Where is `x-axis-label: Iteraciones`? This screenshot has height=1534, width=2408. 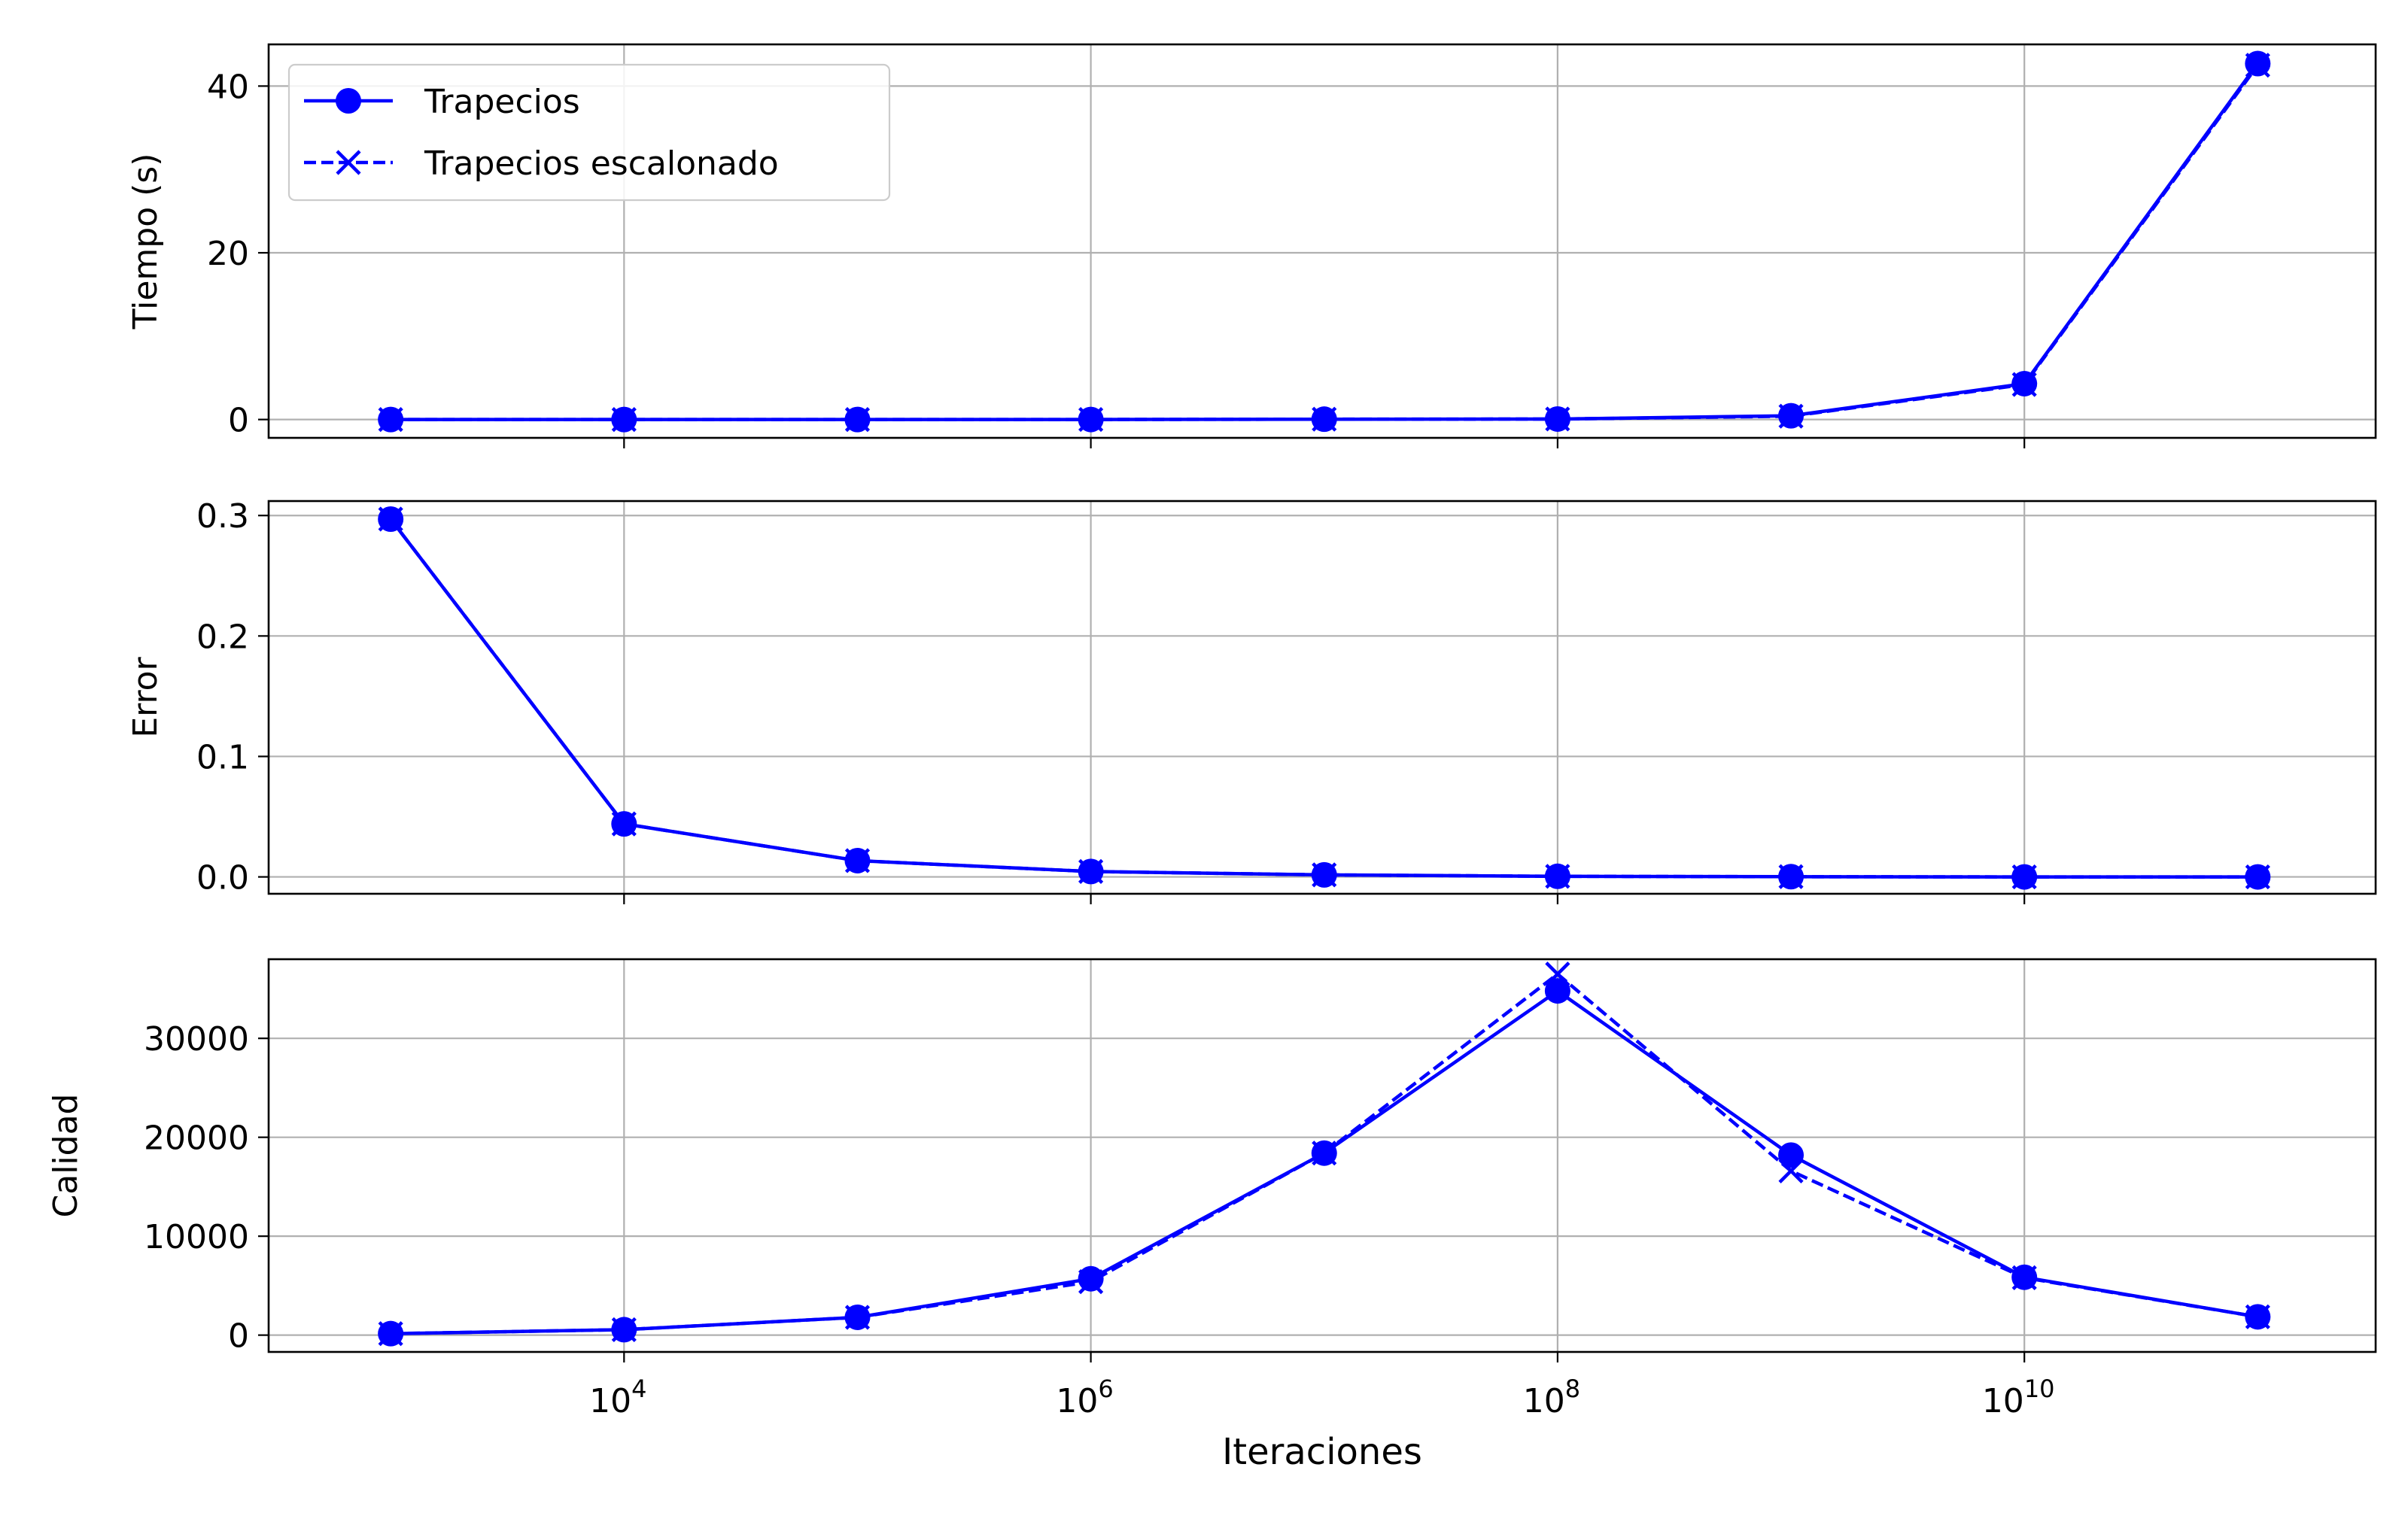
x-axis-label: Iteraciones is located at coordinates (1322, 1452).